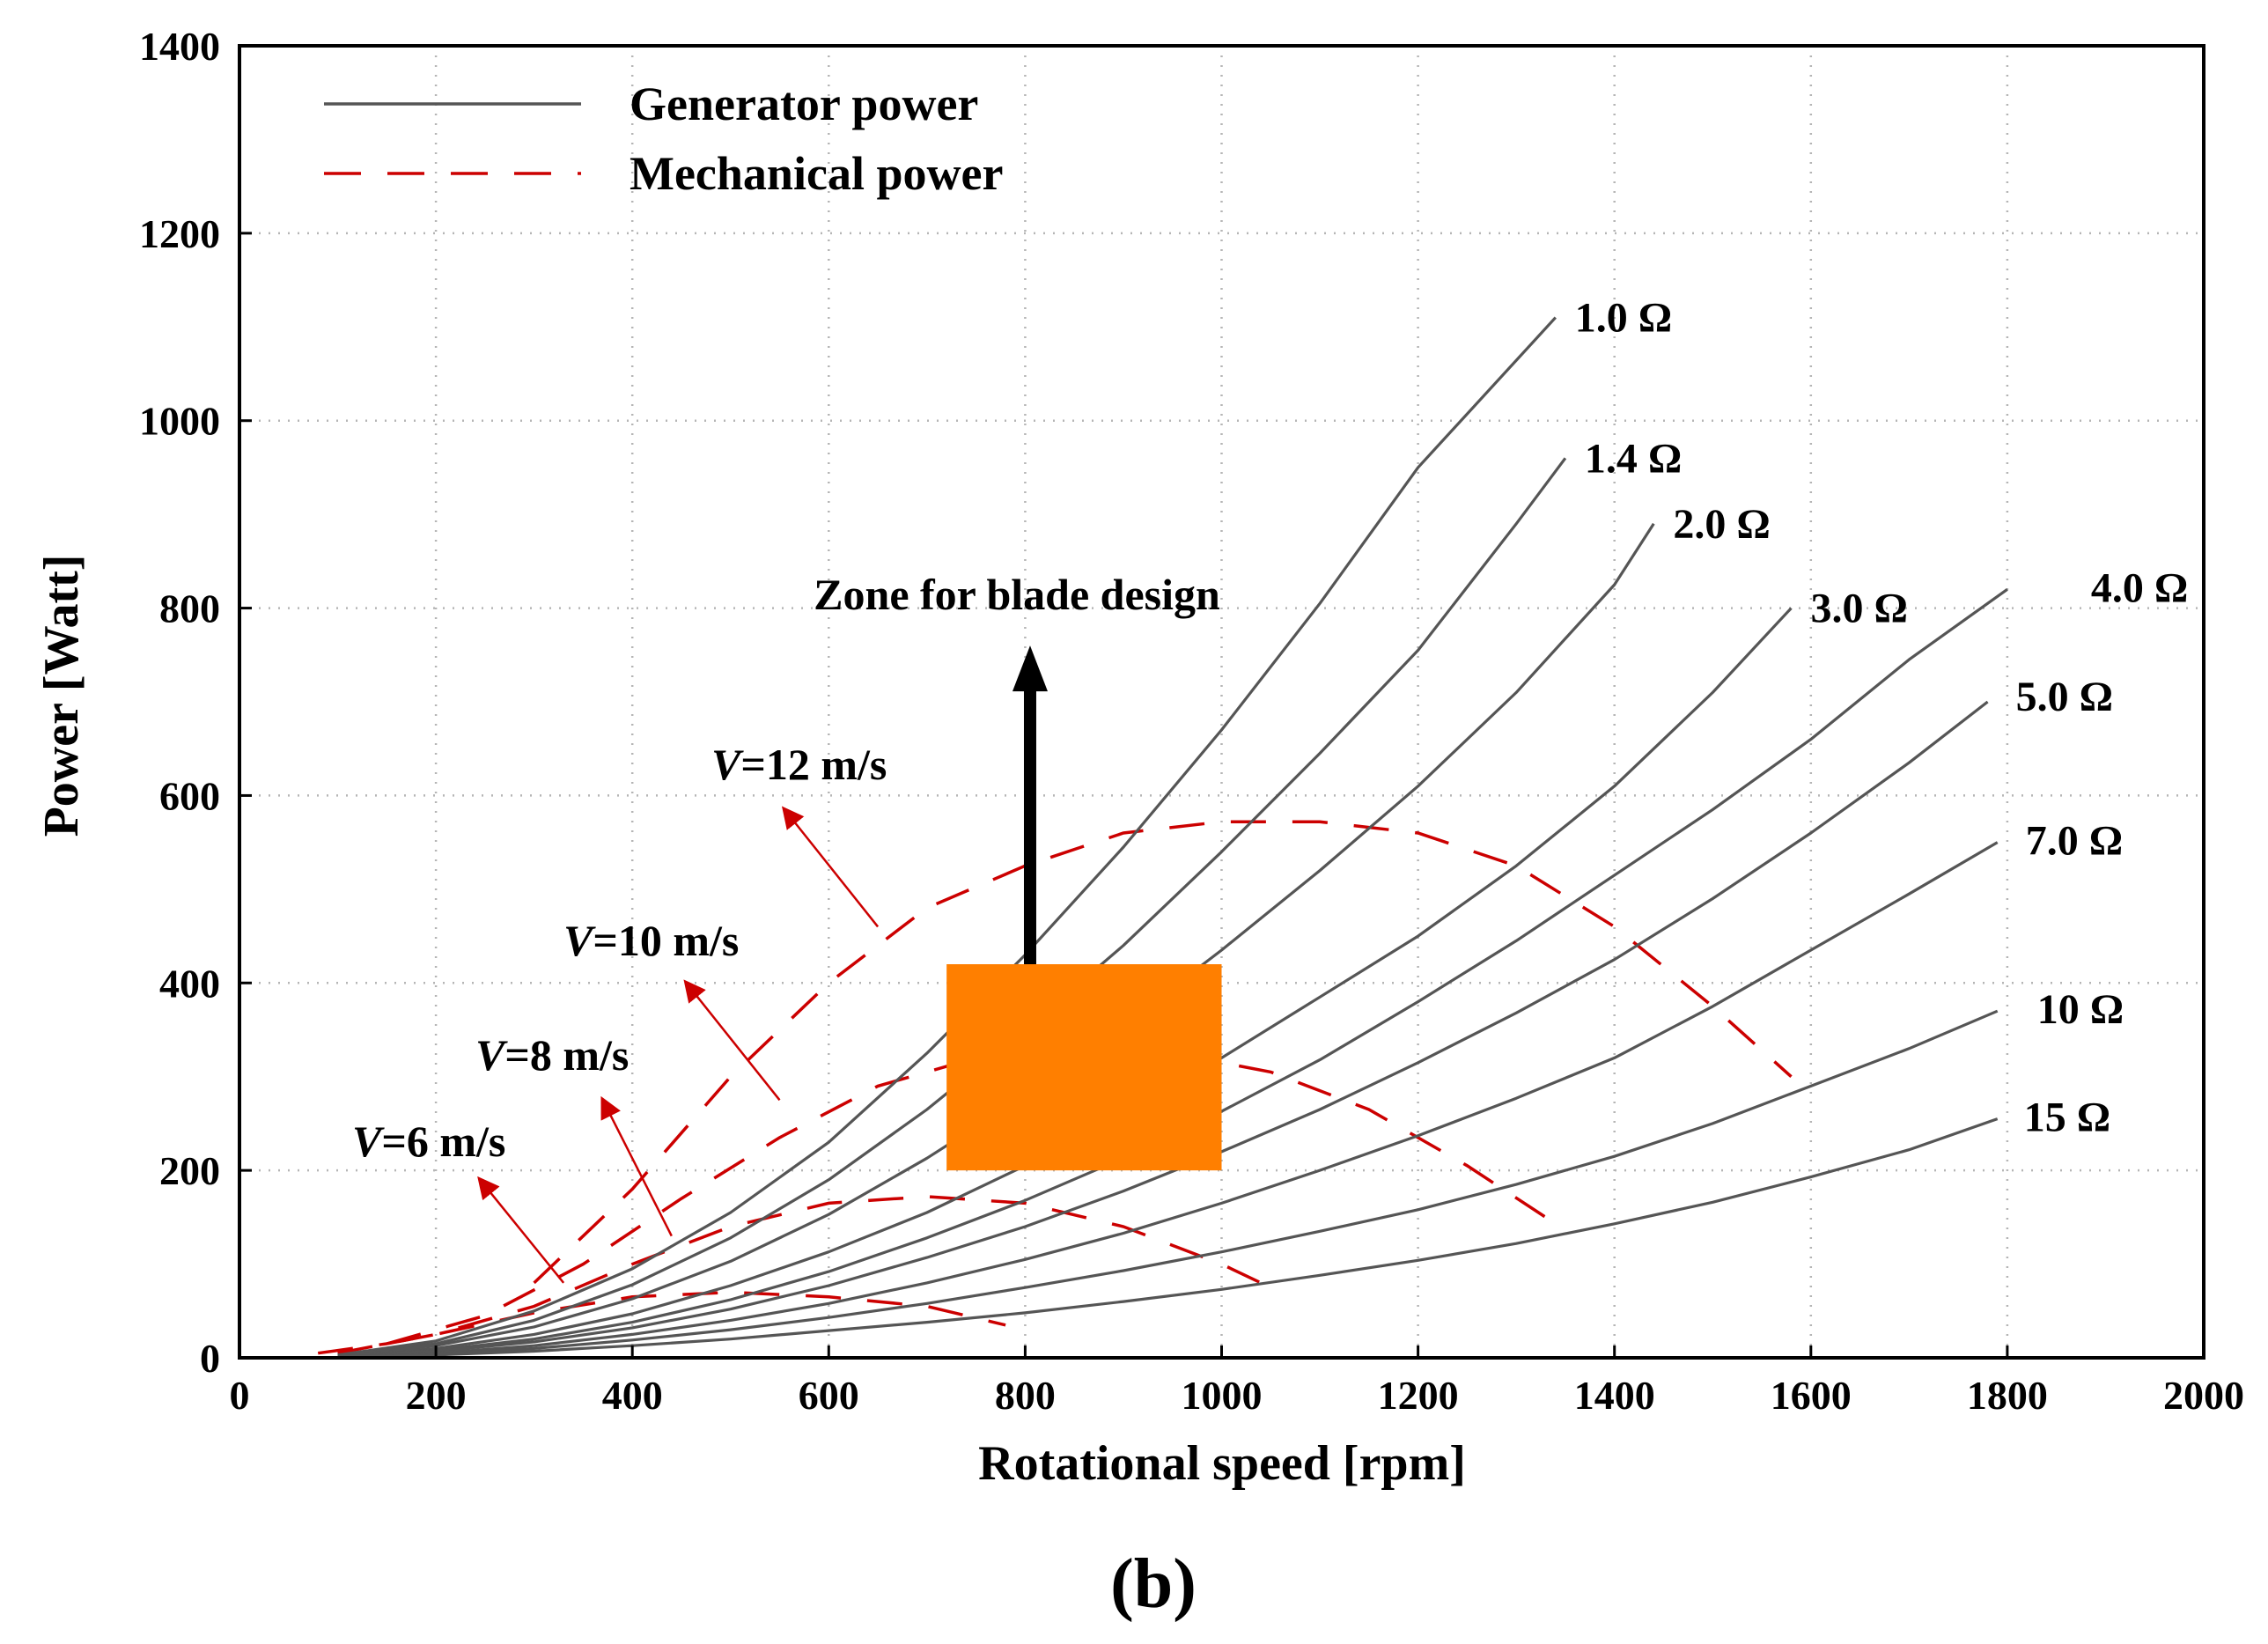 The height and width of the screenshot is (1644, 2268). I want to click on resistance-label: 1.4 Ω, so click(1633, 458).